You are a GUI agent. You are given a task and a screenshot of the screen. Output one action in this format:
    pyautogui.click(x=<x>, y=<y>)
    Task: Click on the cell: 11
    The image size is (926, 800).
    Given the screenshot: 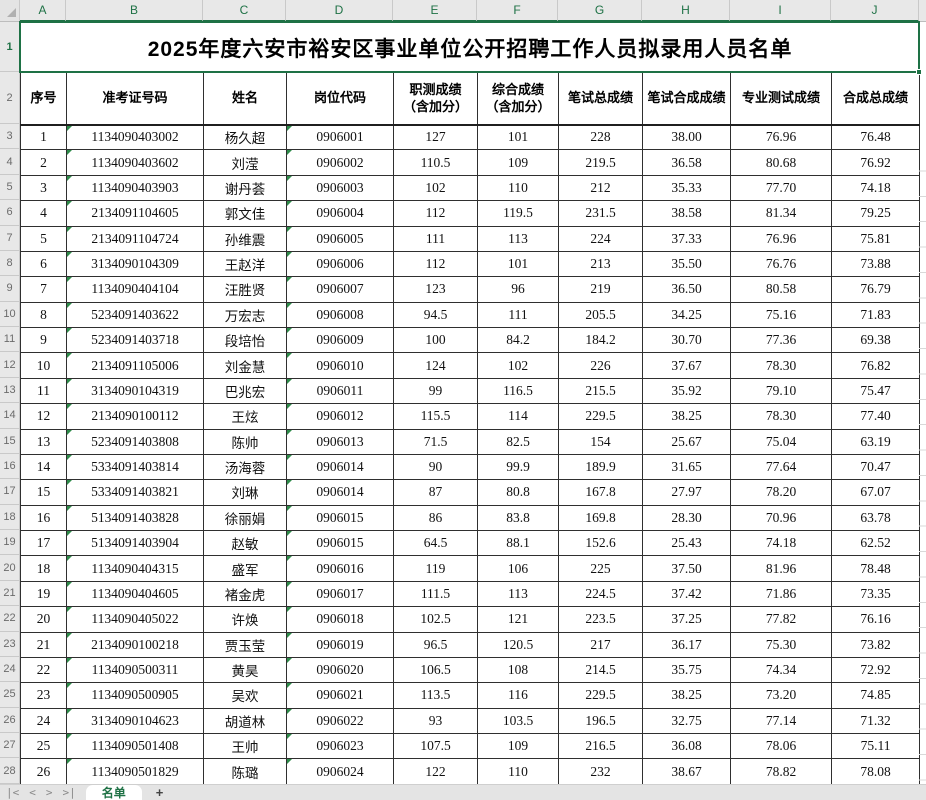 What is the action you would take?
    pyautogui.click(x=43, y=391)
    